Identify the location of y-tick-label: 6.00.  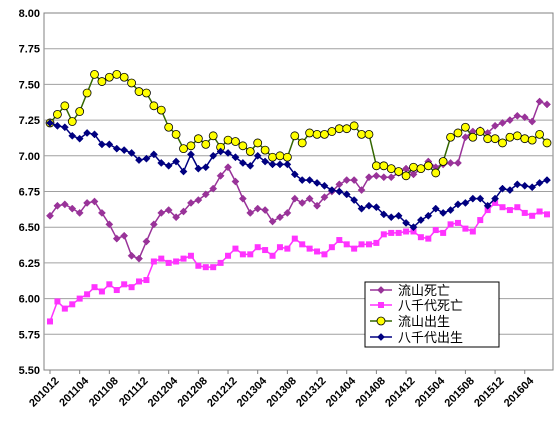
(29, 300).